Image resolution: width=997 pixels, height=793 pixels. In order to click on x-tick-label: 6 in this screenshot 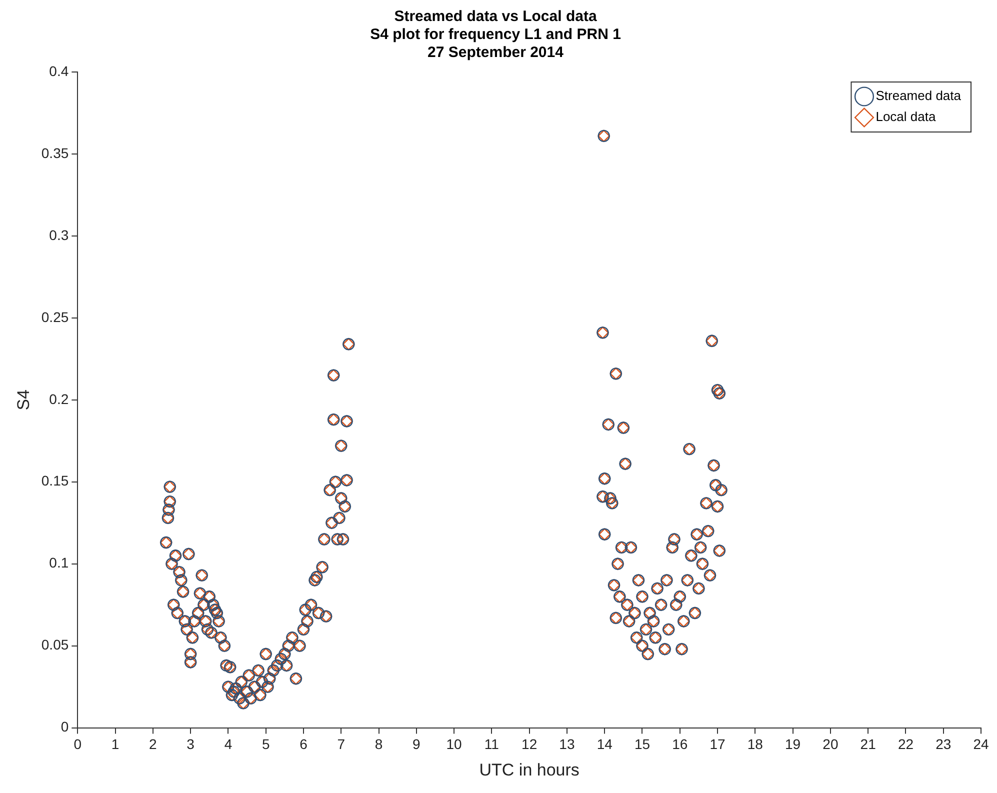, I will do `click(304, 744)`.